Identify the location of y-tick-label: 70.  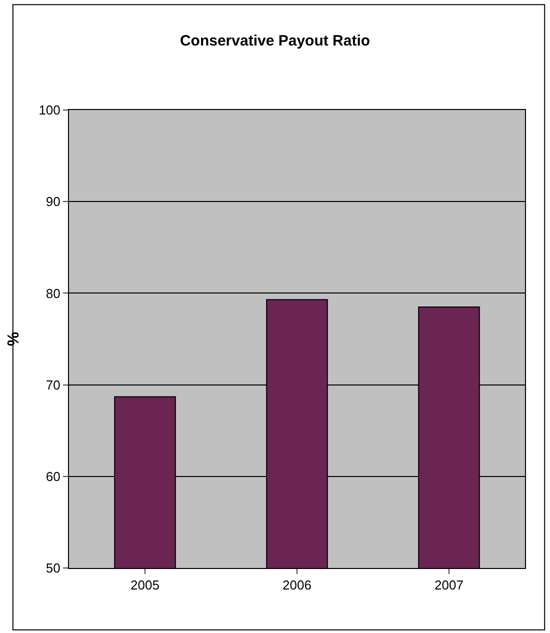
(53, 384).